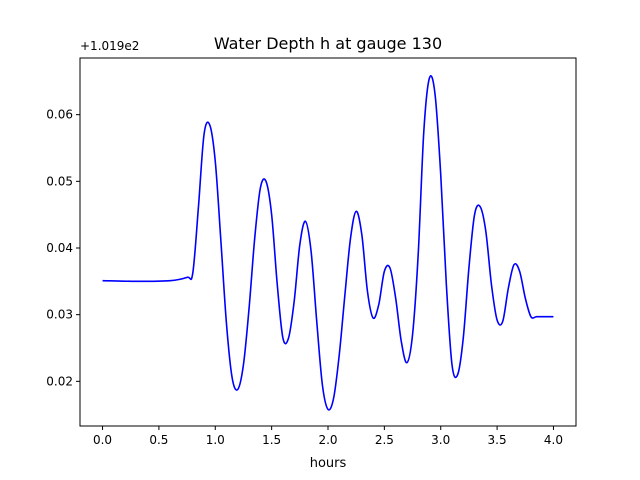 This screenshot has width=640, height=480. What do you see at coordinates (59, 381) in the screenshot?
I see `y-tick-label: 0.02` at bounding box center [59, 381].